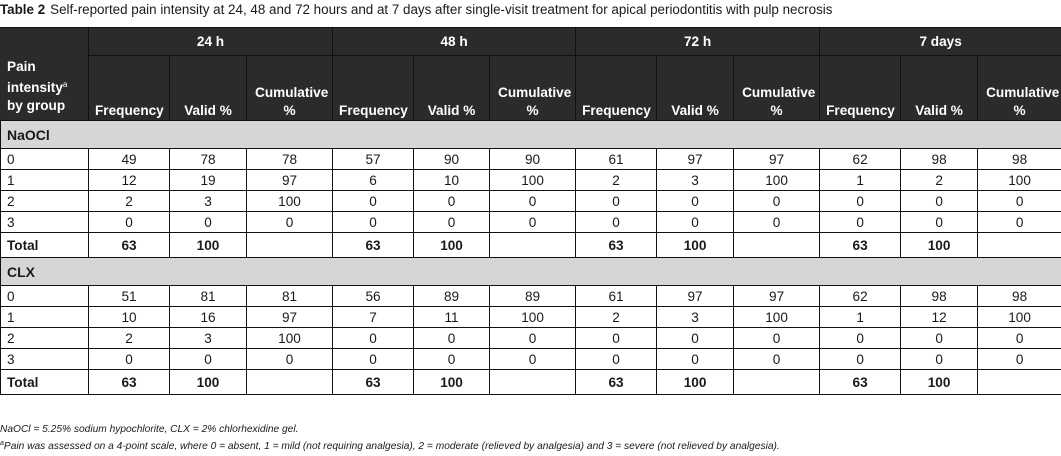  Describe the element at coordinates (616, 159) in the screenshot. I see `table-cell: 61` at that location.